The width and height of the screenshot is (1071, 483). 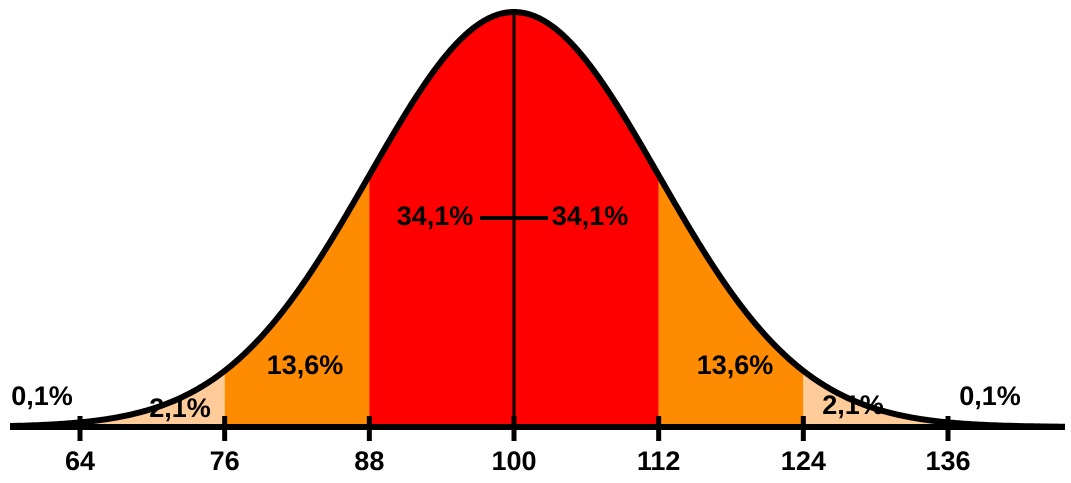 I want to click on x-tick-label: 112, so click(x=659, y=461).